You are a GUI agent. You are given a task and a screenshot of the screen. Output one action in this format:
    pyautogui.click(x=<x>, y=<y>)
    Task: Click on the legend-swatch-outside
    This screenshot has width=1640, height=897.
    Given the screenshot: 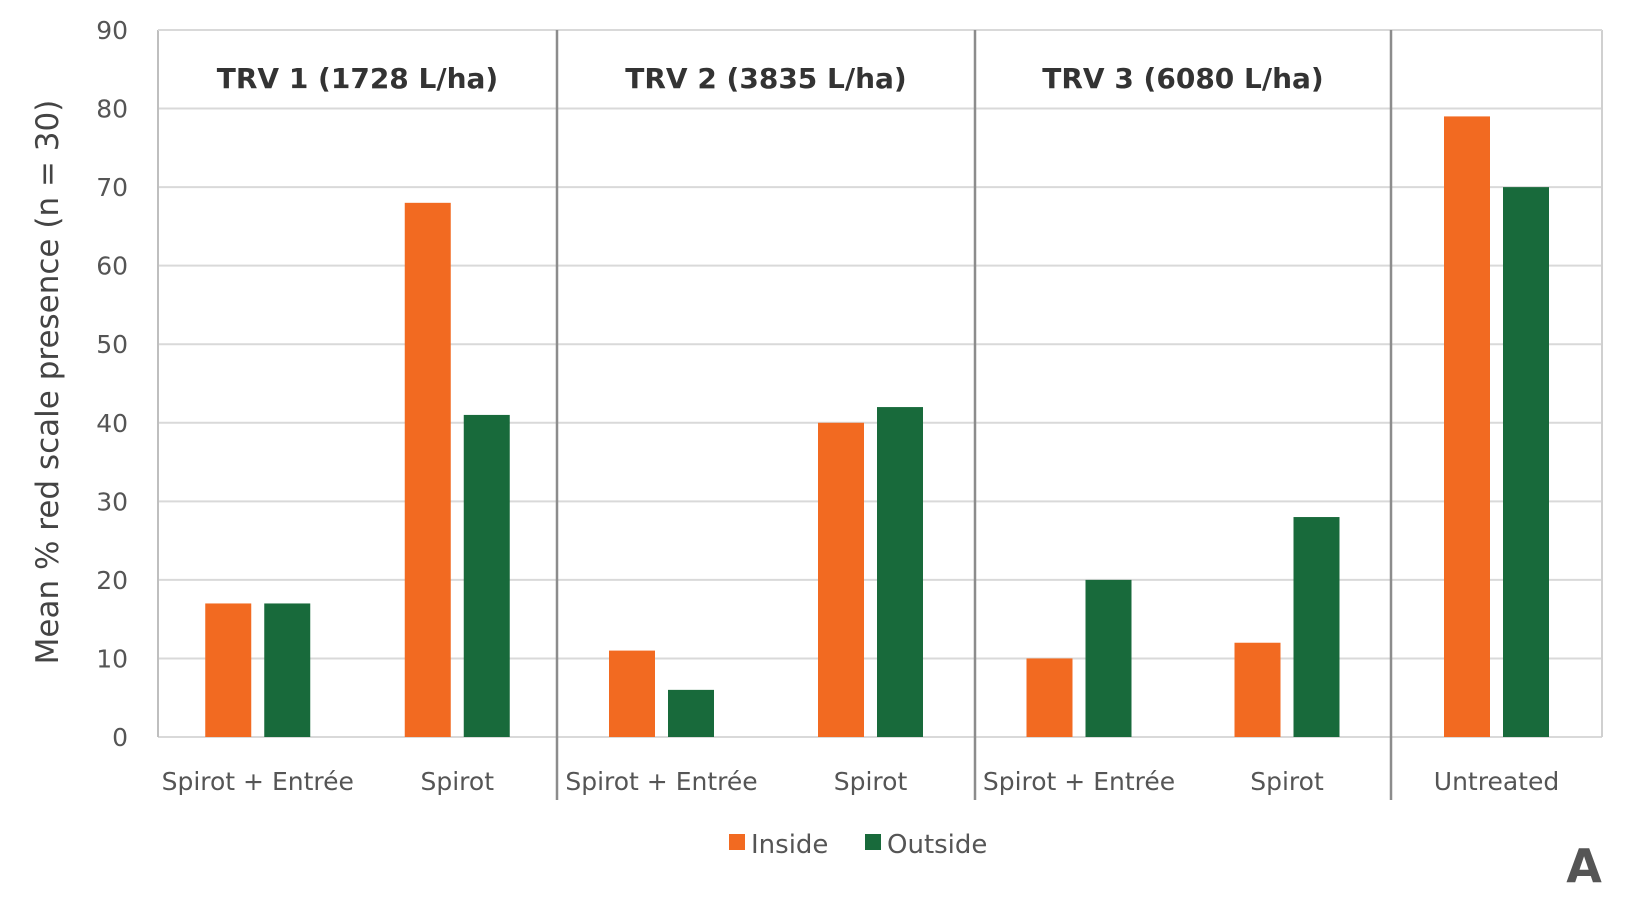 What is the action you would take?
    pyautogui.click(x=873, y=842)
    